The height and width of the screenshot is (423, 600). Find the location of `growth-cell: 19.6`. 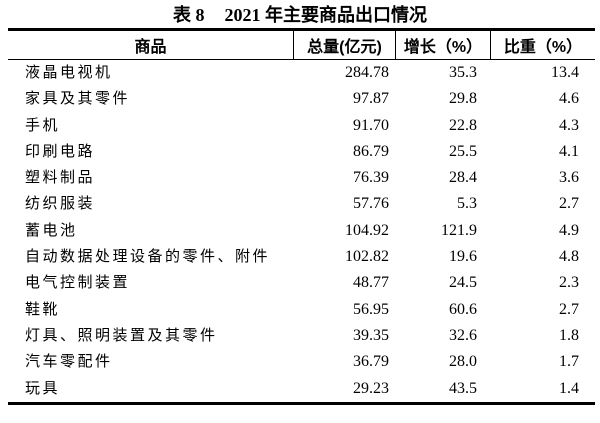

growth-cell: 19.6 is located at coordinates (463, 257).